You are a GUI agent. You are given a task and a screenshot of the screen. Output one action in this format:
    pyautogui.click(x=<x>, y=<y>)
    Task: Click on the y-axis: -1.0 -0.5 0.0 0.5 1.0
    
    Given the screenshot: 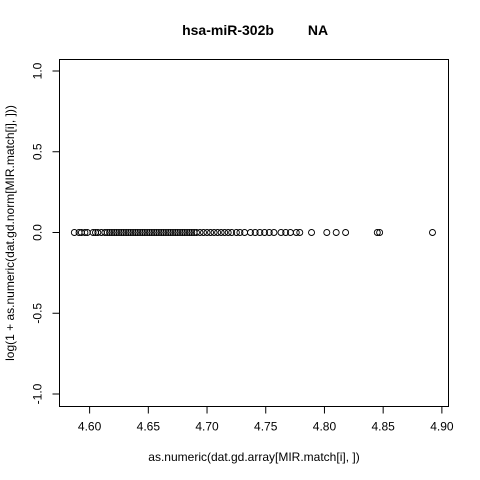 What is the action you would take?
    pyautogui.click(x=45, y=233)
    